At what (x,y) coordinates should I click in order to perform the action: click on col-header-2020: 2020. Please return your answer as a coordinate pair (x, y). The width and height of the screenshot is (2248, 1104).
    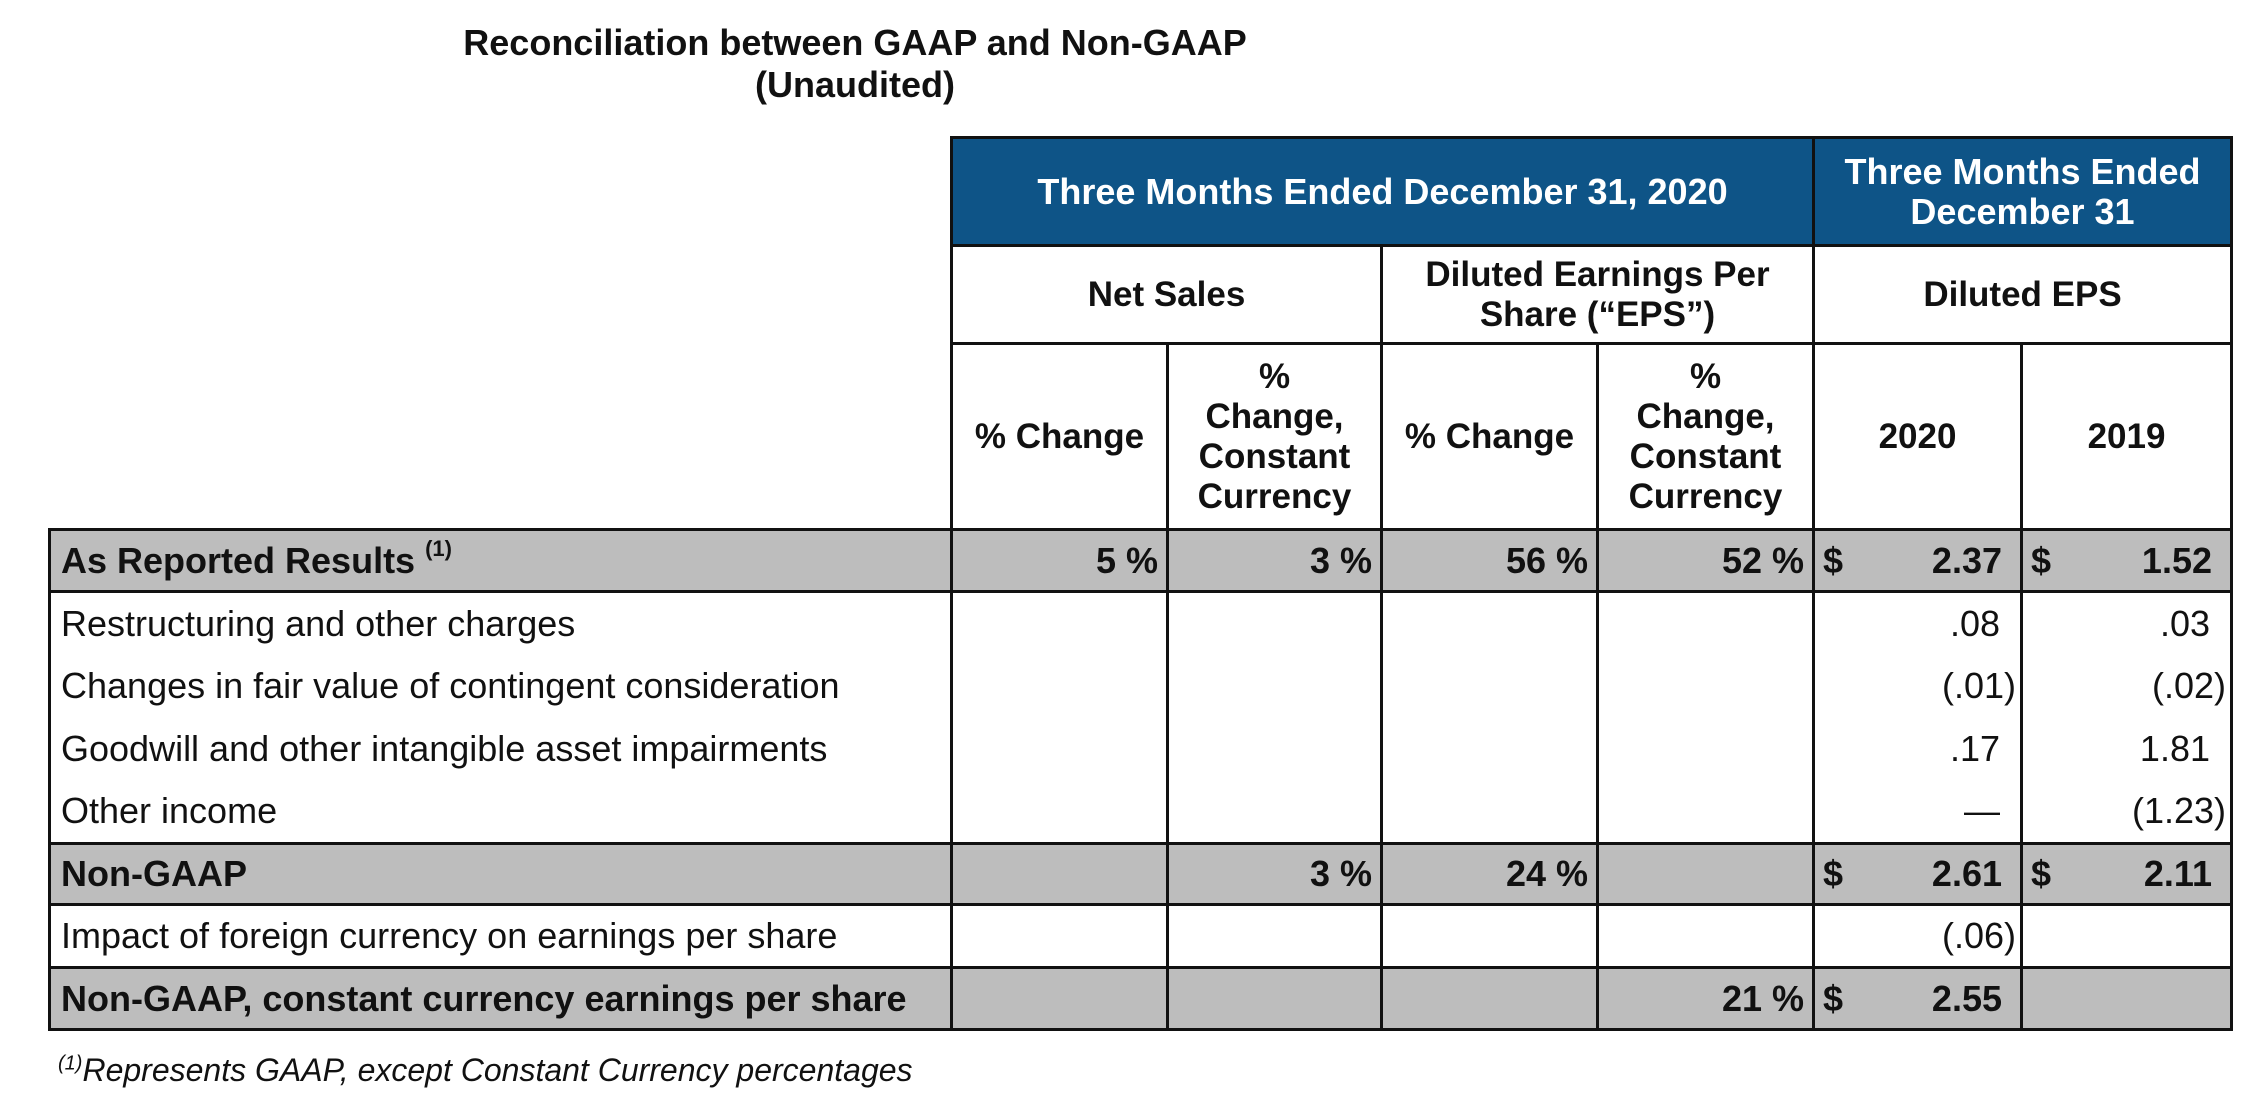
    Looking at the image, I should click on (1917, 436).